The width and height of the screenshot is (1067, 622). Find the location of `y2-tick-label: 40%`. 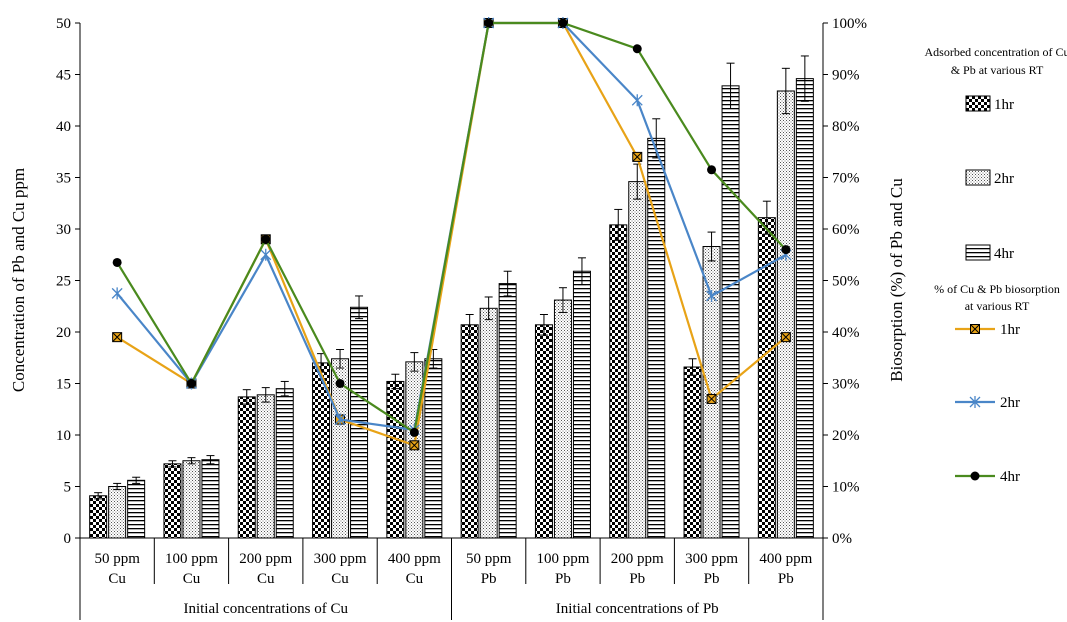

y2-tick-label: 40% is located at coordinates (846, 333).